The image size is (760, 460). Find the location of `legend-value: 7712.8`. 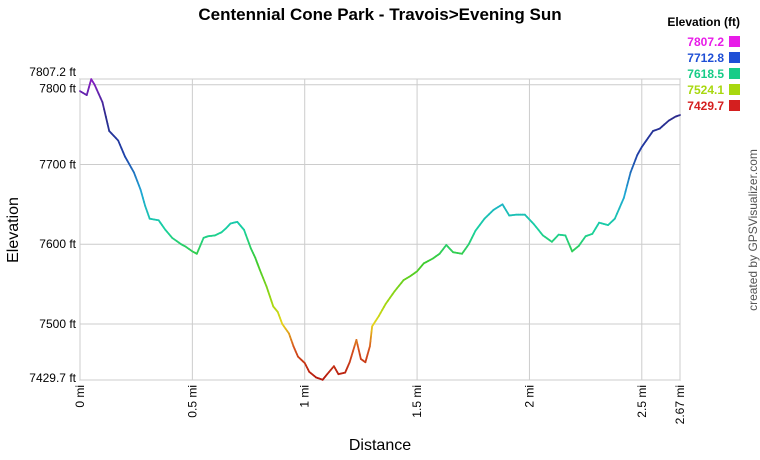

legend-value: 7712.8 is located at coordinates (705, 58).